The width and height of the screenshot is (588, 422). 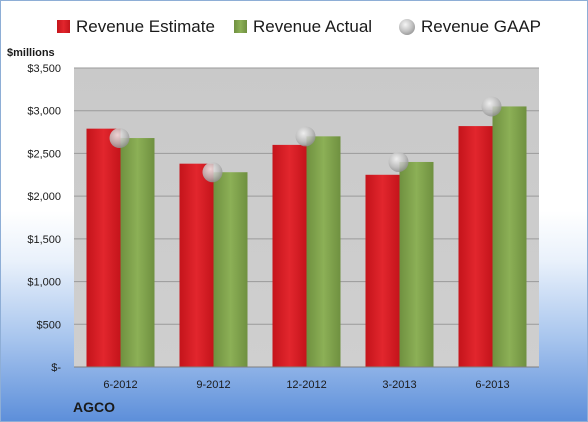 I want to click on gaap-markers, so click(x=305, y=139).